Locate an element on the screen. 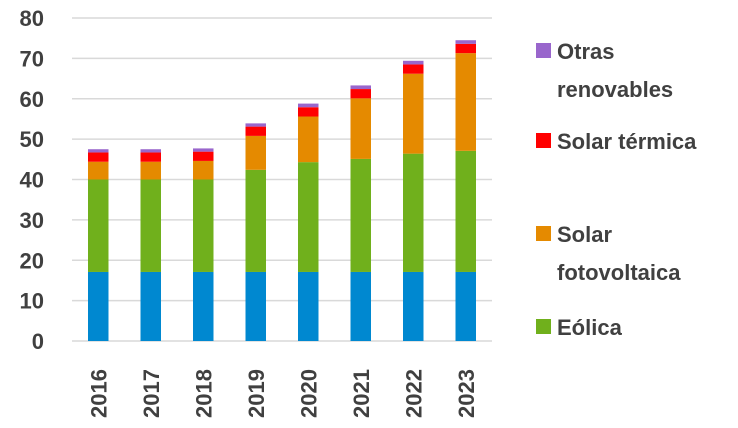 The height and width of the screenshot is (428, 738). y-tick-label: 40 is located at coordinates (32, 180).